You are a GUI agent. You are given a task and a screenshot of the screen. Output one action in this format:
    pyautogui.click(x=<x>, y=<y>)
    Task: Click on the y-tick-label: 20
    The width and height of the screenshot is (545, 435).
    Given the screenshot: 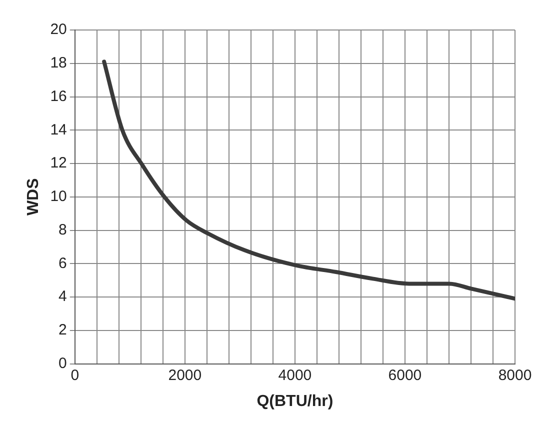 What is the action you would take?
    pyautogui.click(x=58, y=29)
    